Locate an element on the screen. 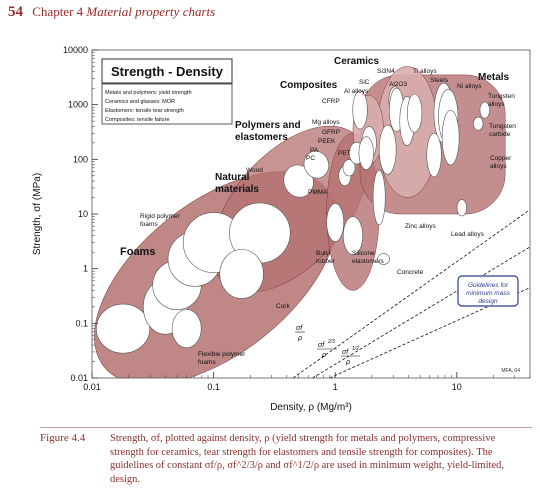 This screenshot has width=540, height=499. annotation-peek: PEEK is located at coordinates (327, 141).